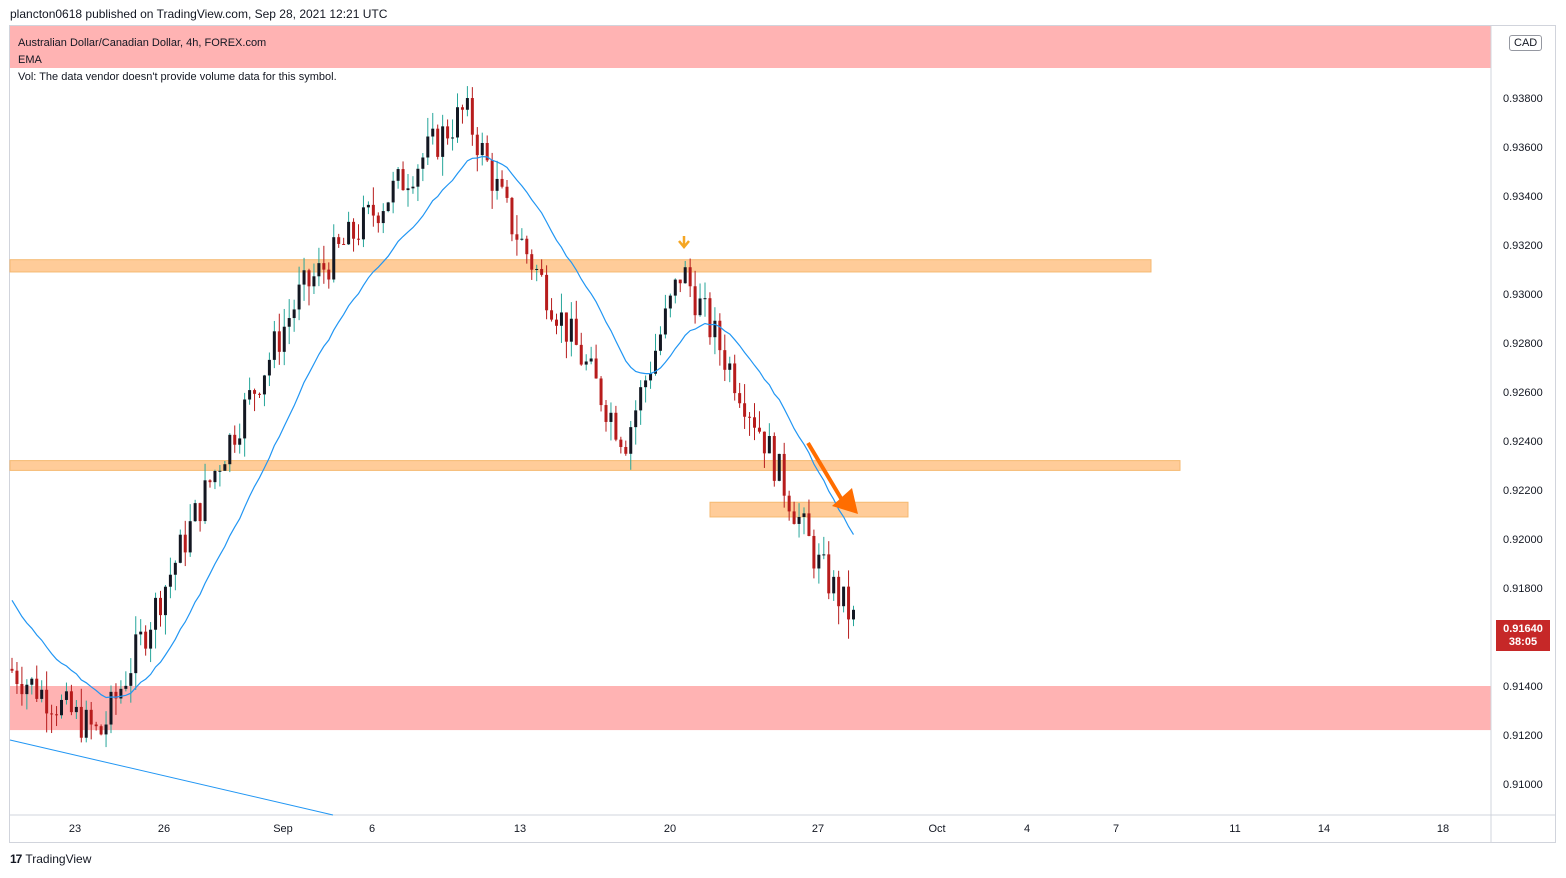 The height and width of the screenshot is (878, 1566). What do you see at coordinates (1526, 43) in the screenshot?
I see `currency-badge: CAD` at bounding box center [1526, 43].